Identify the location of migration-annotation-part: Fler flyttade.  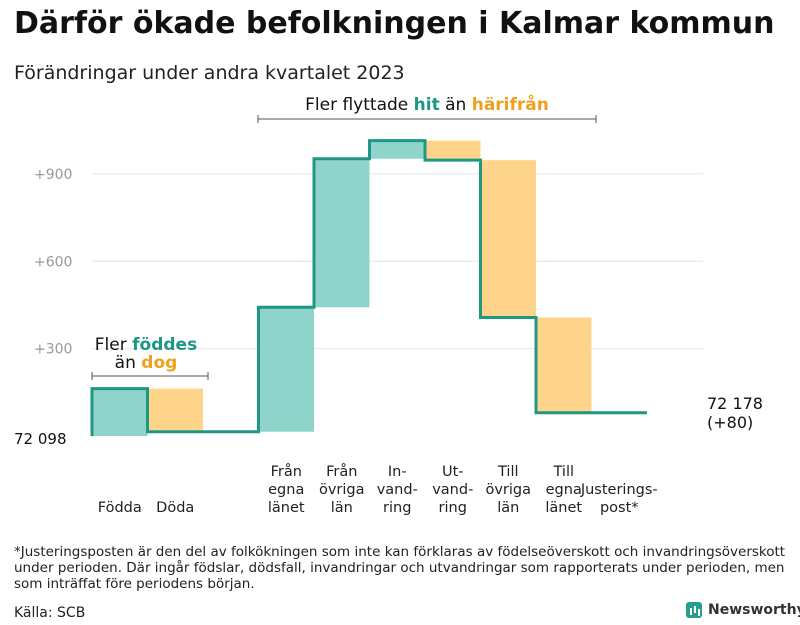
(359, 105).